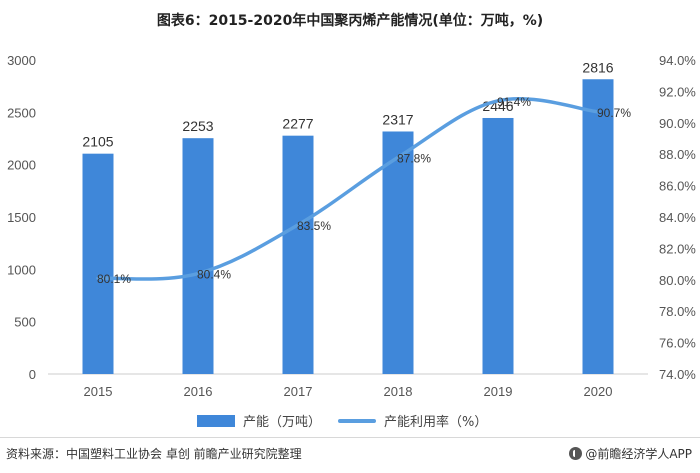 The image size is (700, 473). What do you see at coordinates (348, 386) in the screenshot?
I see `x-axis: 2015 2016 2017 2018 2019 2020` at bounding box center [348, 386].